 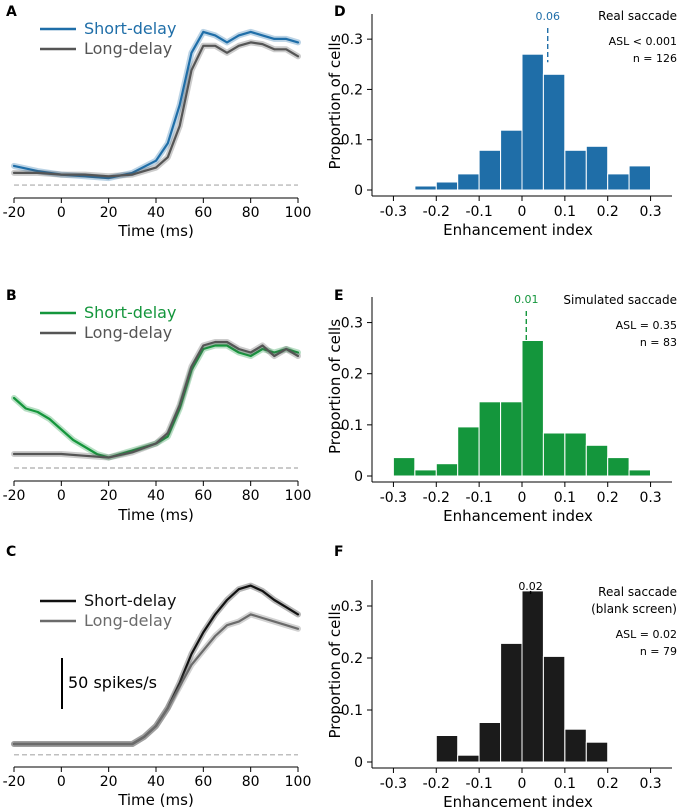 I want to click on series-band-long-delay, so click(x=156, y=400).